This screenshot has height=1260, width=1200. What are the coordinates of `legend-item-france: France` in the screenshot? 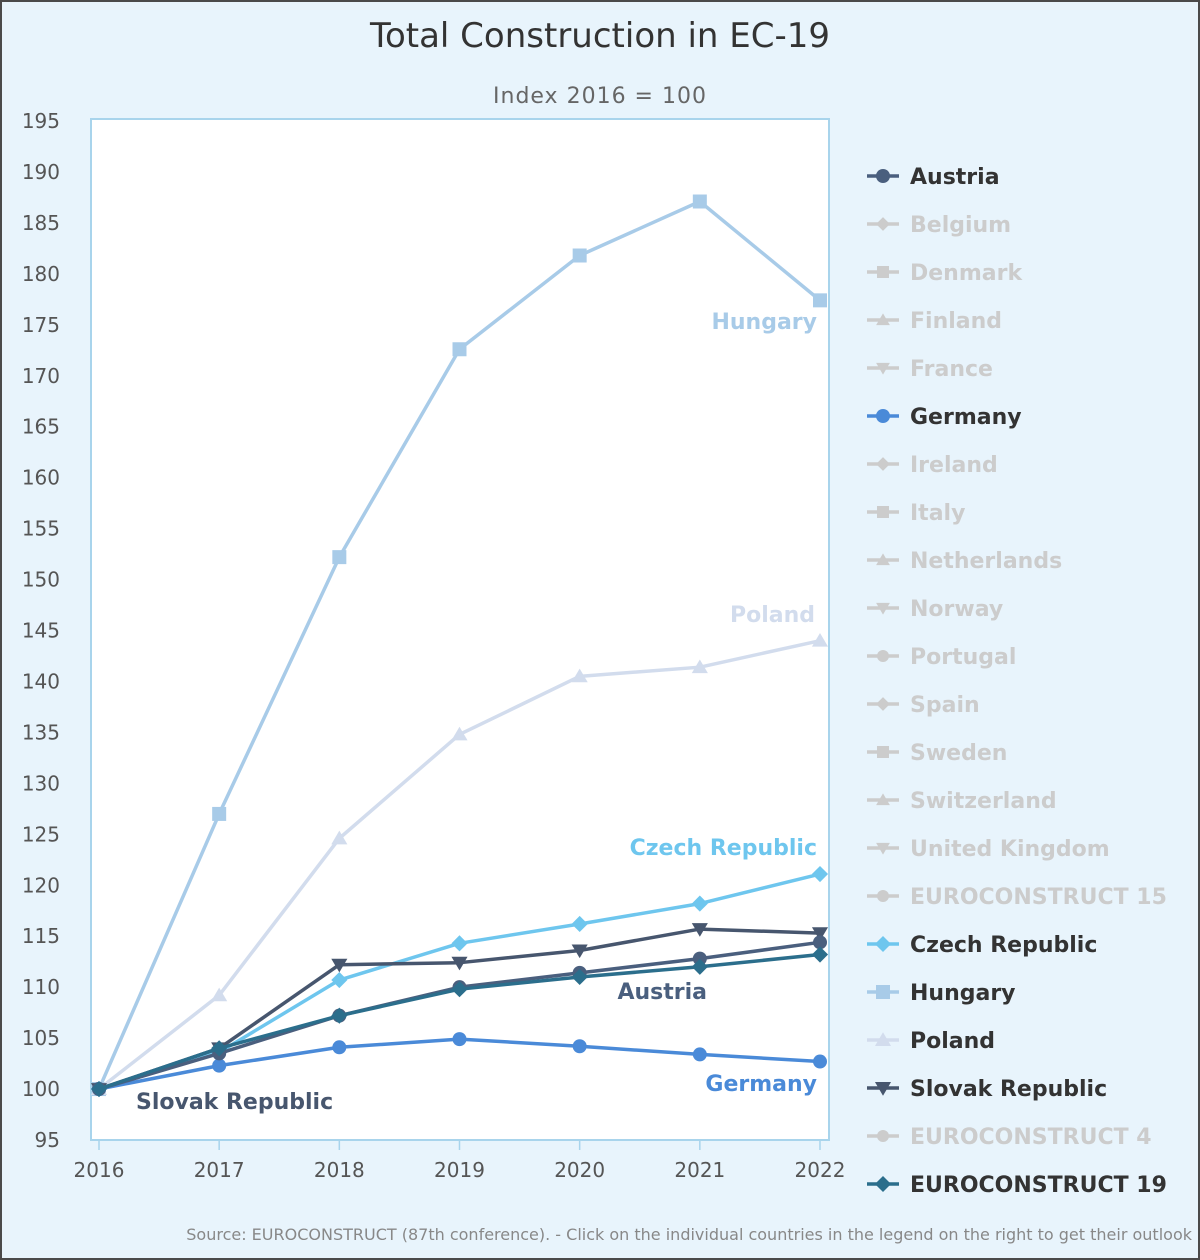 It's located at (930, 369).